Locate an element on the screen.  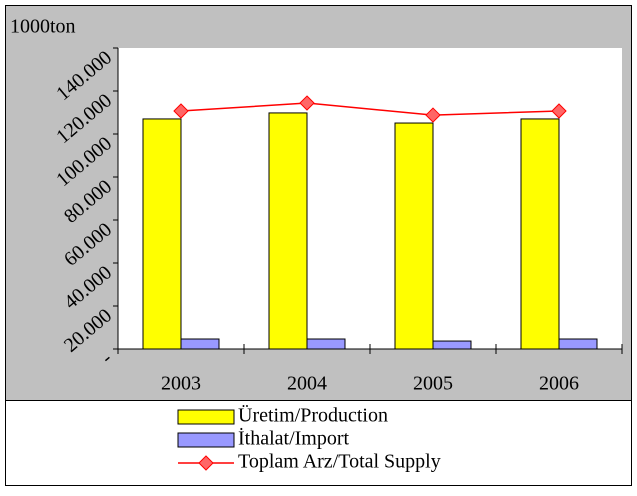
unit-label: 1000ton is located at coordinates (43, 27).